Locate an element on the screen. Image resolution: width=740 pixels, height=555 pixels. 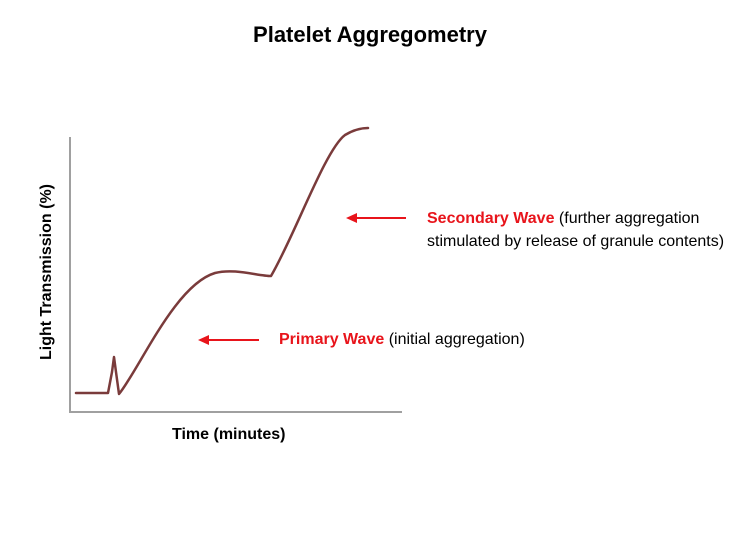
primary-wave-annotation: Primary Wave (initial aggregation) is located at coordinates (402, 339).